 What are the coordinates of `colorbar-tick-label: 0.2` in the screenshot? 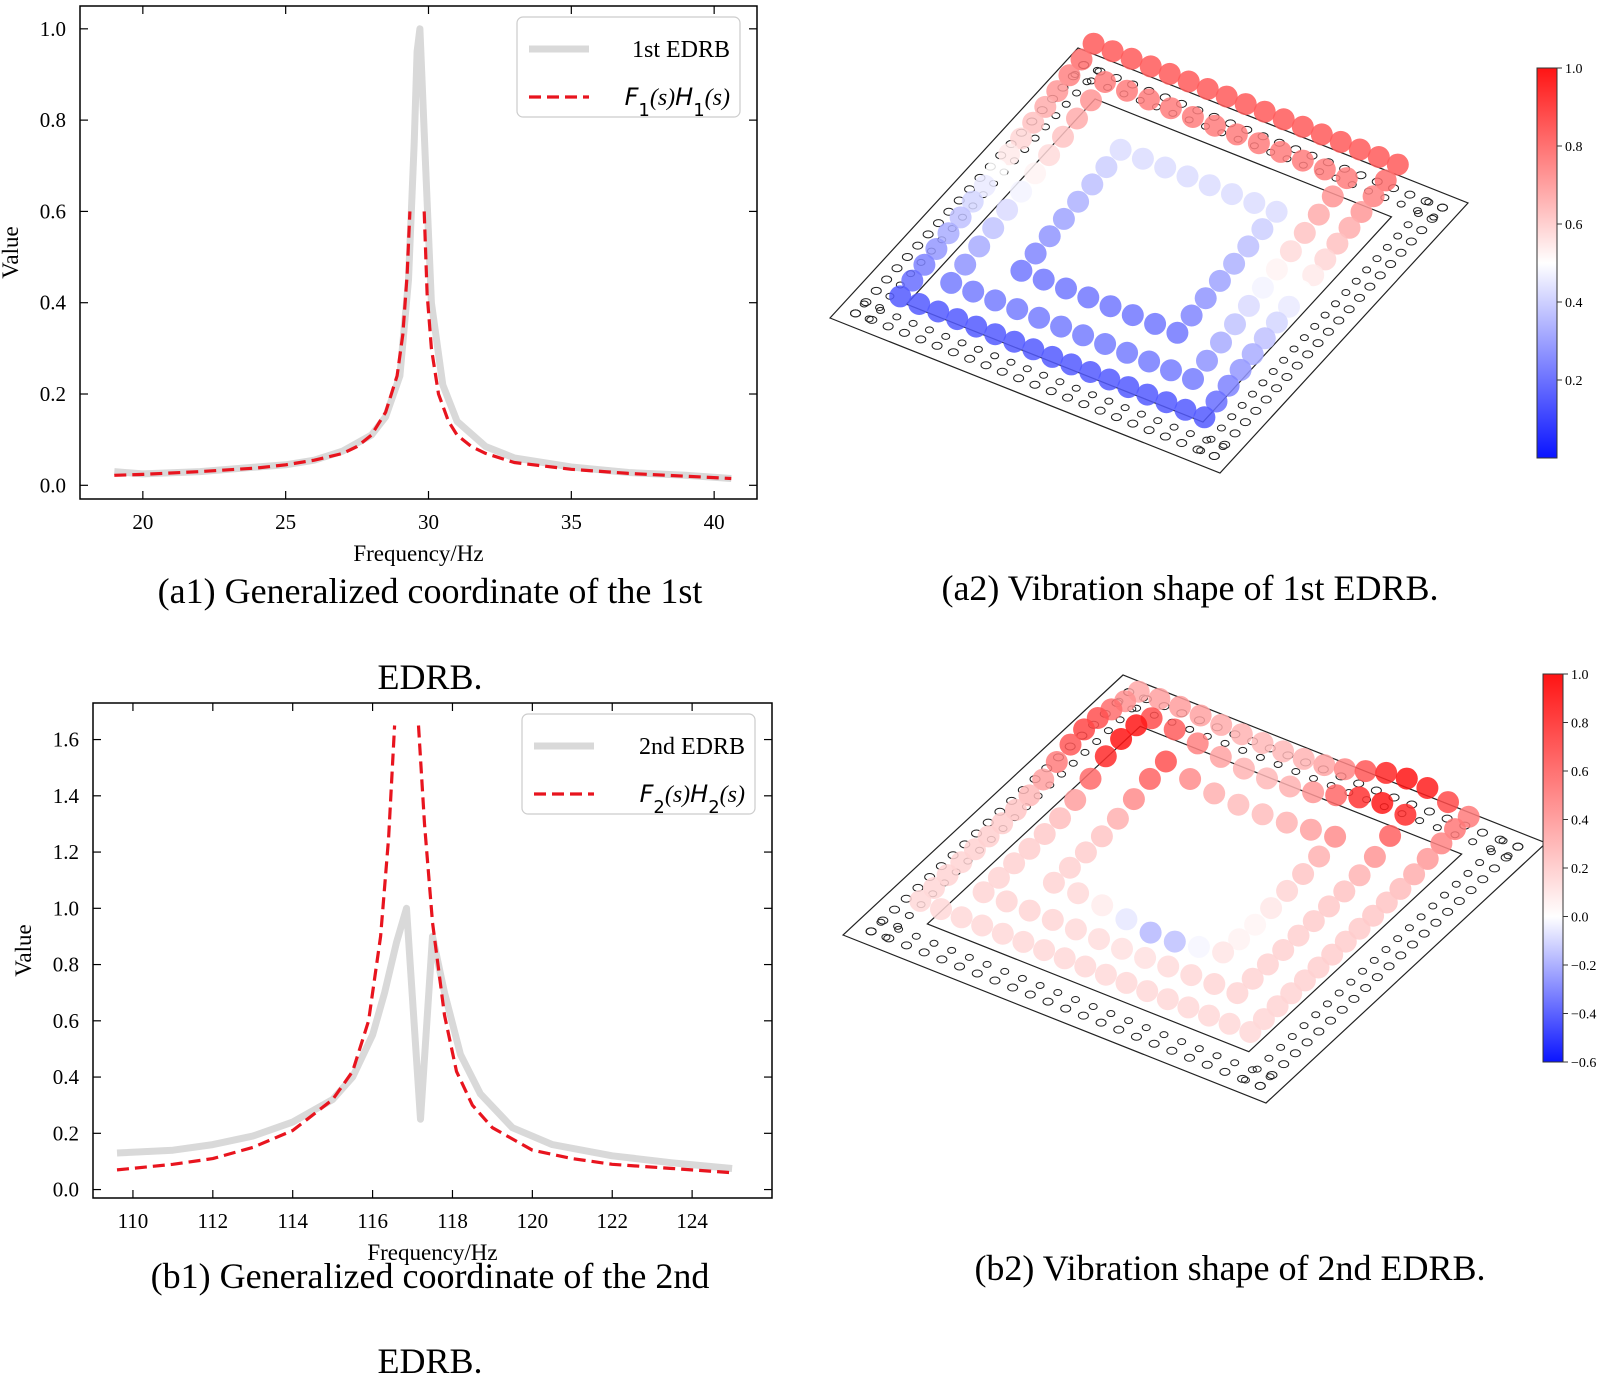 It's located at (1574, 381).